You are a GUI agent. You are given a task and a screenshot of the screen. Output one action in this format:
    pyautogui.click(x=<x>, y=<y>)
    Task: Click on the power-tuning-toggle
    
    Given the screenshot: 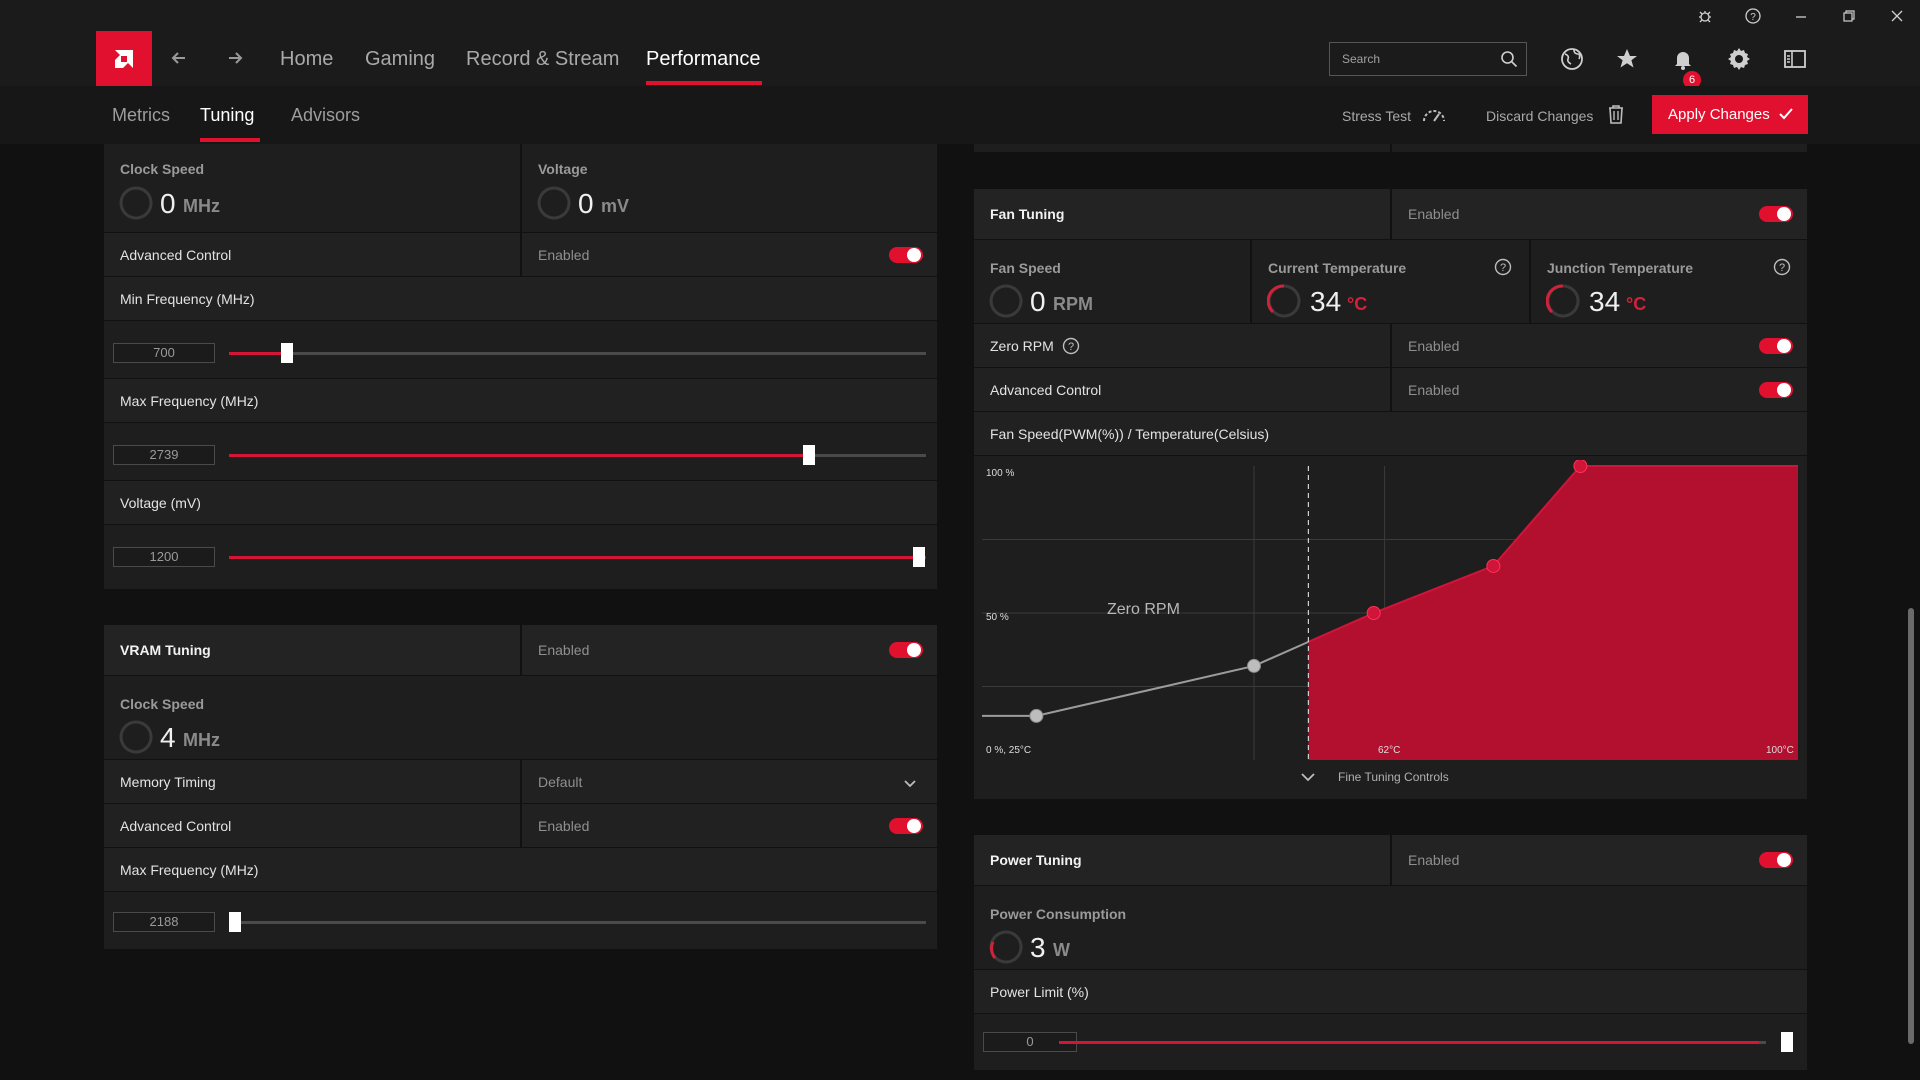 What is the action you would take?
    pyautogui.click(x=1776, y=860)
    